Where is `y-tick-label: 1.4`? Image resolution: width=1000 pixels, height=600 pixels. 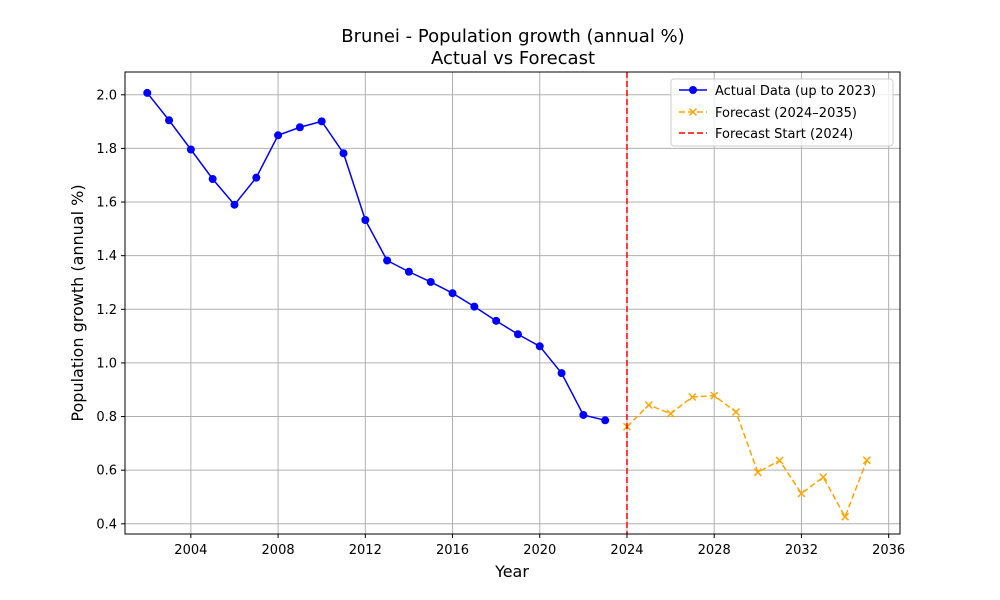
y-tick-label: 1.4 is located at coordinates (106, 256).